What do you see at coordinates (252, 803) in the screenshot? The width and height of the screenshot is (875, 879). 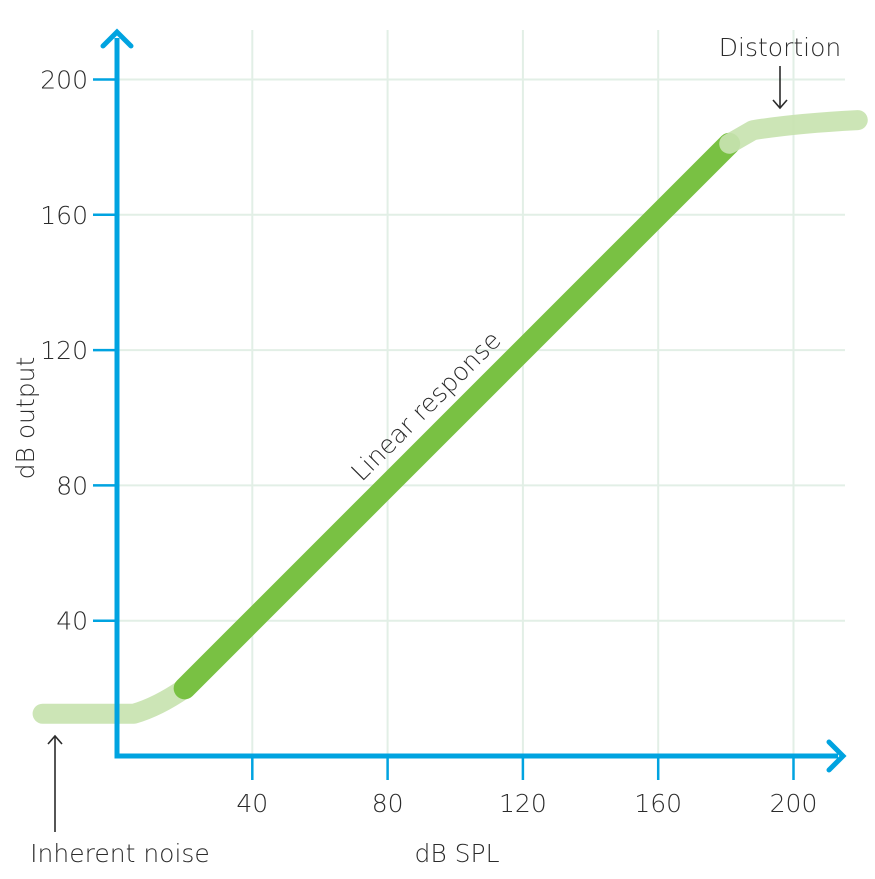 I see `x-tick-label: 40` at bounding box center [252, 803].